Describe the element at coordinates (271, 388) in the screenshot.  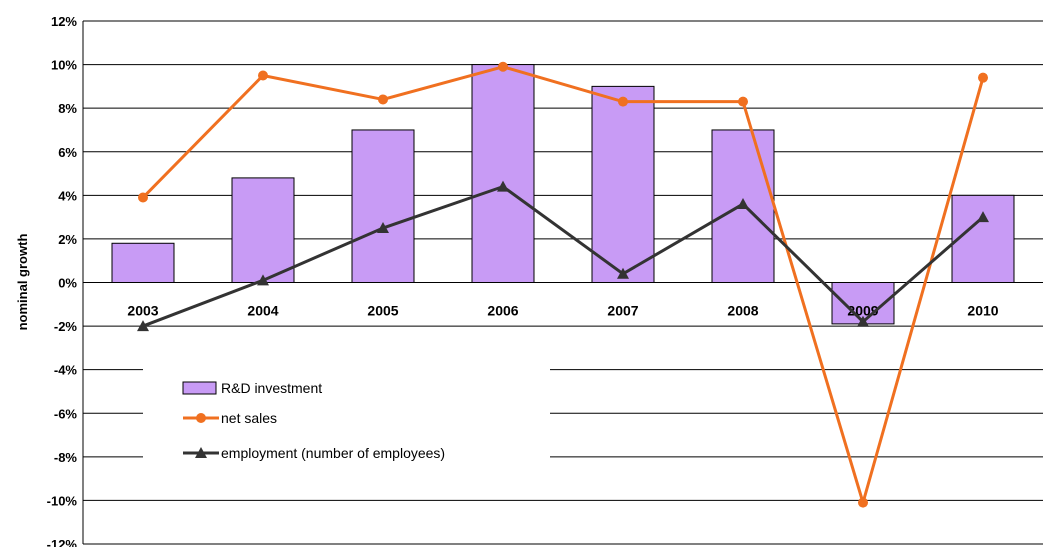
I see `legend-label: R&D investment` at that location.